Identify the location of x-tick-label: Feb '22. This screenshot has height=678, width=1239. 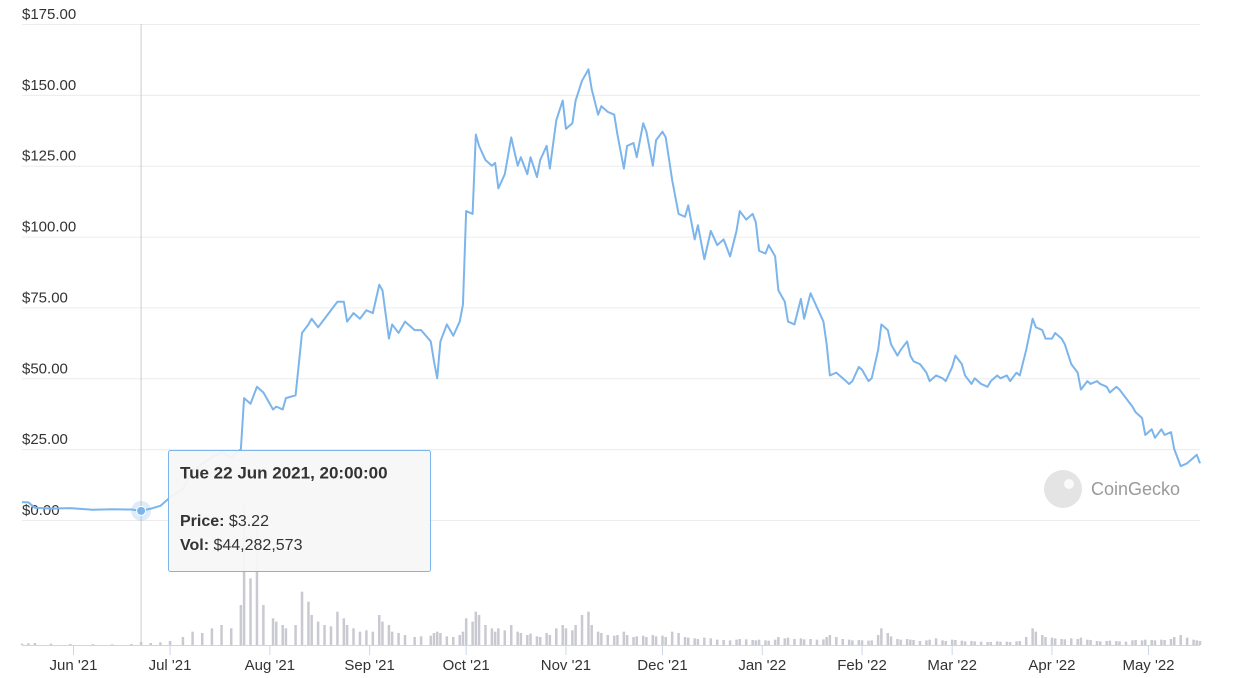
(862, 665).